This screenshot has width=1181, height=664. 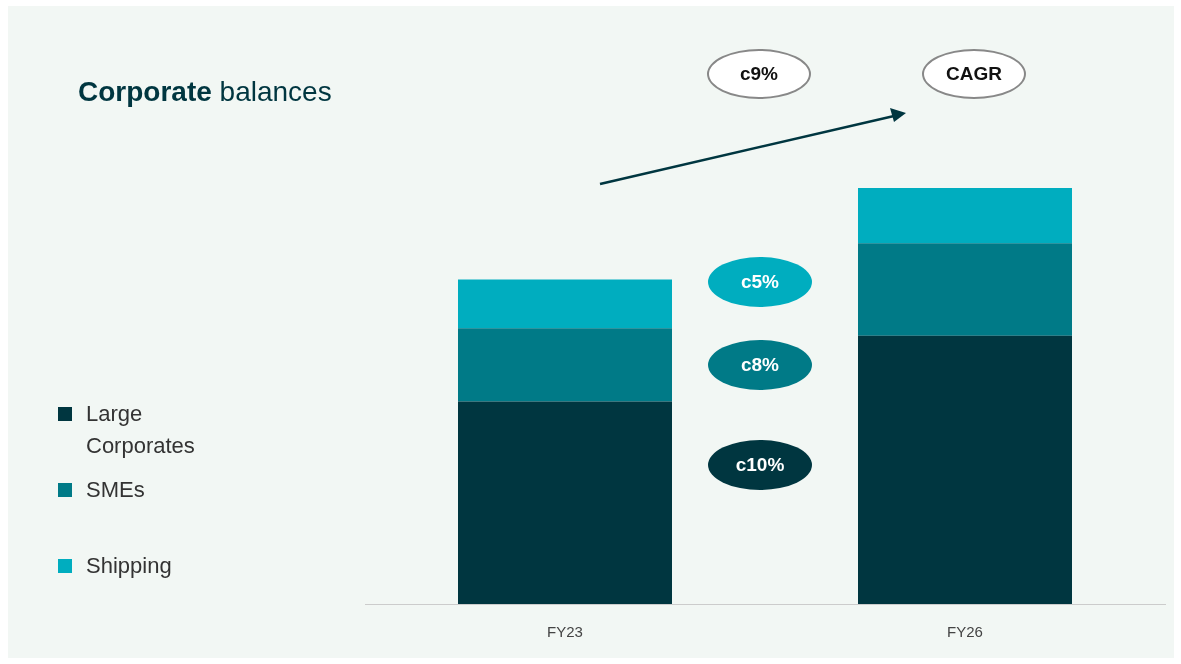 What do you see at coordinates (965, 632) in the screenshot?
I see `x-tick-label: FY26` at bounding box center [965, 632].